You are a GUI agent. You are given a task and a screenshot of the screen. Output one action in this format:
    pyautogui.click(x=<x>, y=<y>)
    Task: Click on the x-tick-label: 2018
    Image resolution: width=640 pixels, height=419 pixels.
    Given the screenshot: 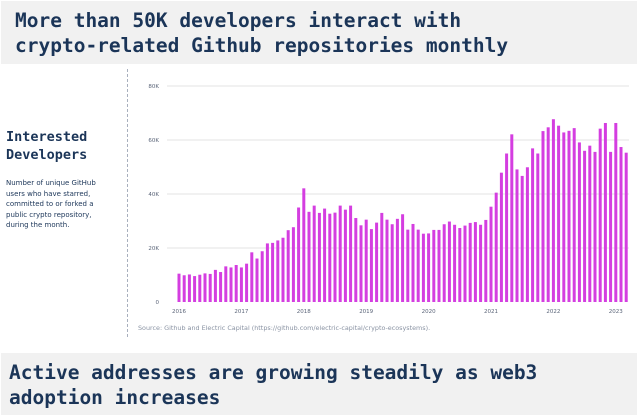 What is the action you would take?
    pyautogui.click(x=304, y=312)
    